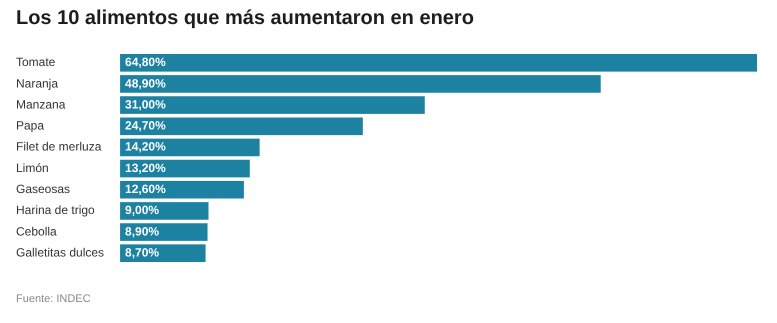 The image size is (777, 323). What do you see at coordinates (37, 231) in the screenshot?
I see `y-tick-label: Cebolla` at bounding box center [37, 231].